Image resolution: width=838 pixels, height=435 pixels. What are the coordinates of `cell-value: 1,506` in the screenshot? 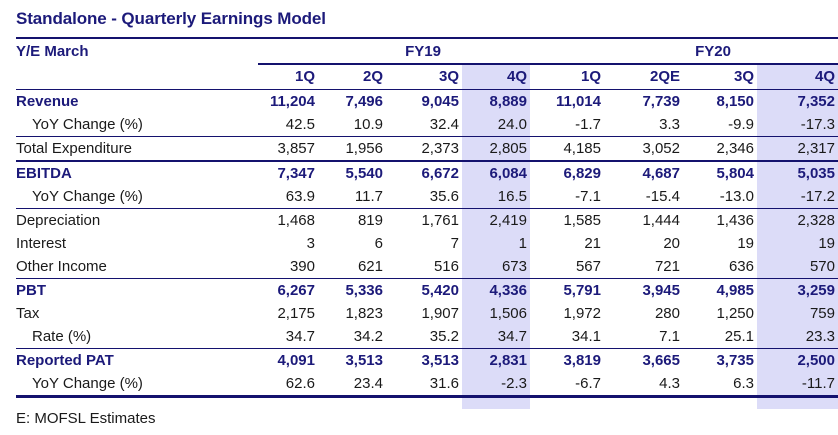 It's located at (508, 313).